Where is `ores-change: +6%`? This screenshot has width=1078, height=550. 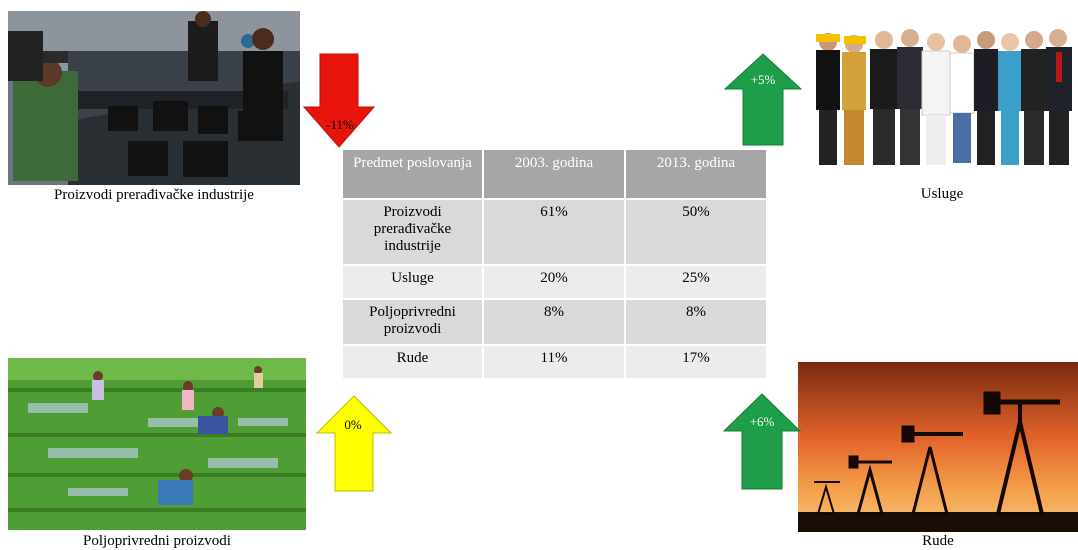 ores-change: +6% is located at coordinates (762, 421).